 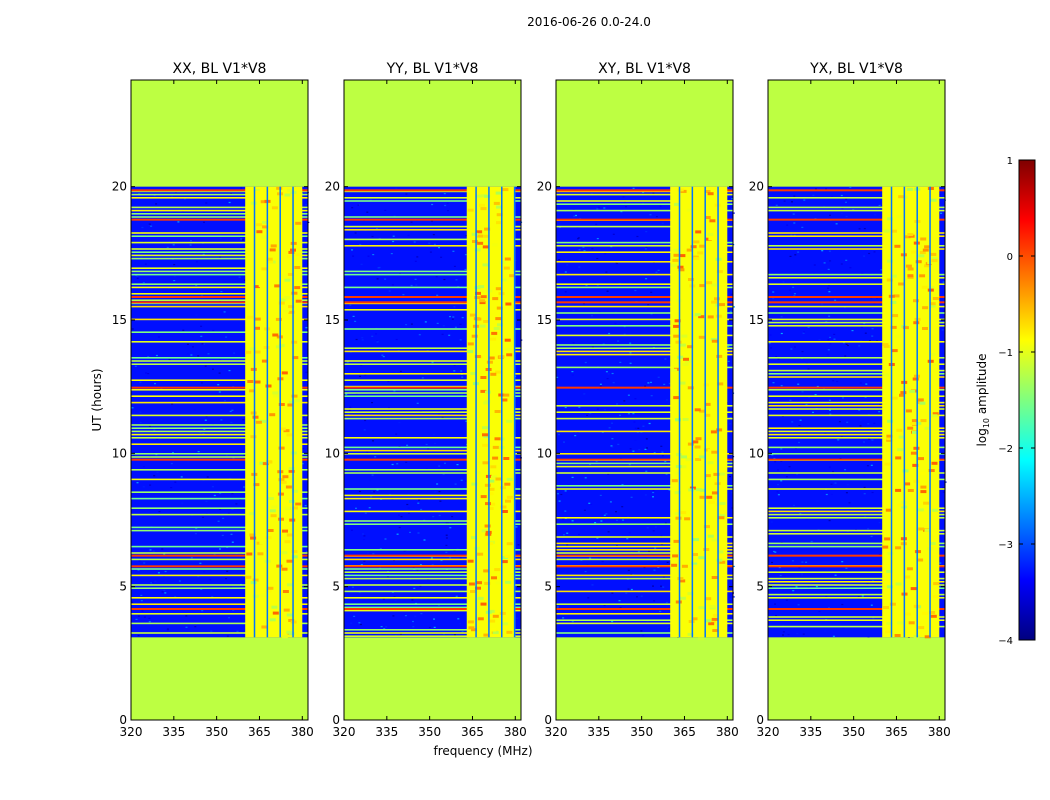 What do you see at coordinates (119, 453) in the screenshot?
I see `y-tick-label: 10` at bounding box center [119, 453].